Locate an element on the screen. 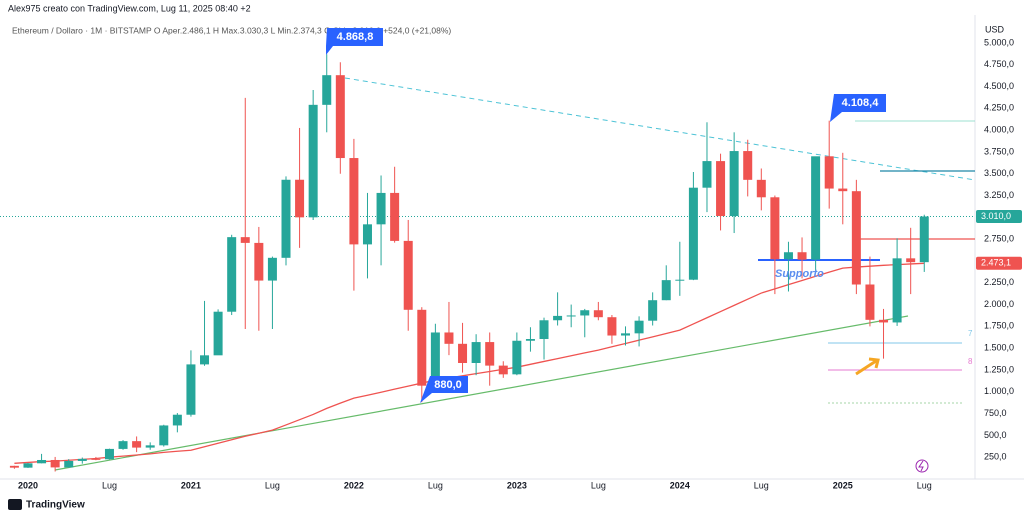  callout-text: 4.108,4 is located at coordinates (861, 103).